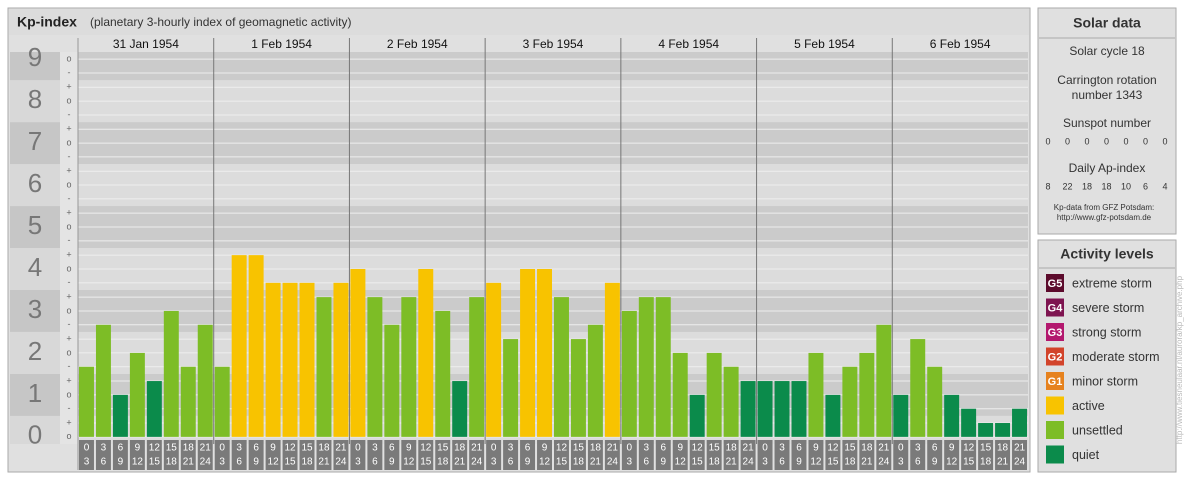  Describe the element at coordinates (47, 22) in the screenshot. I see `chart-title: Kp-index` at that location.